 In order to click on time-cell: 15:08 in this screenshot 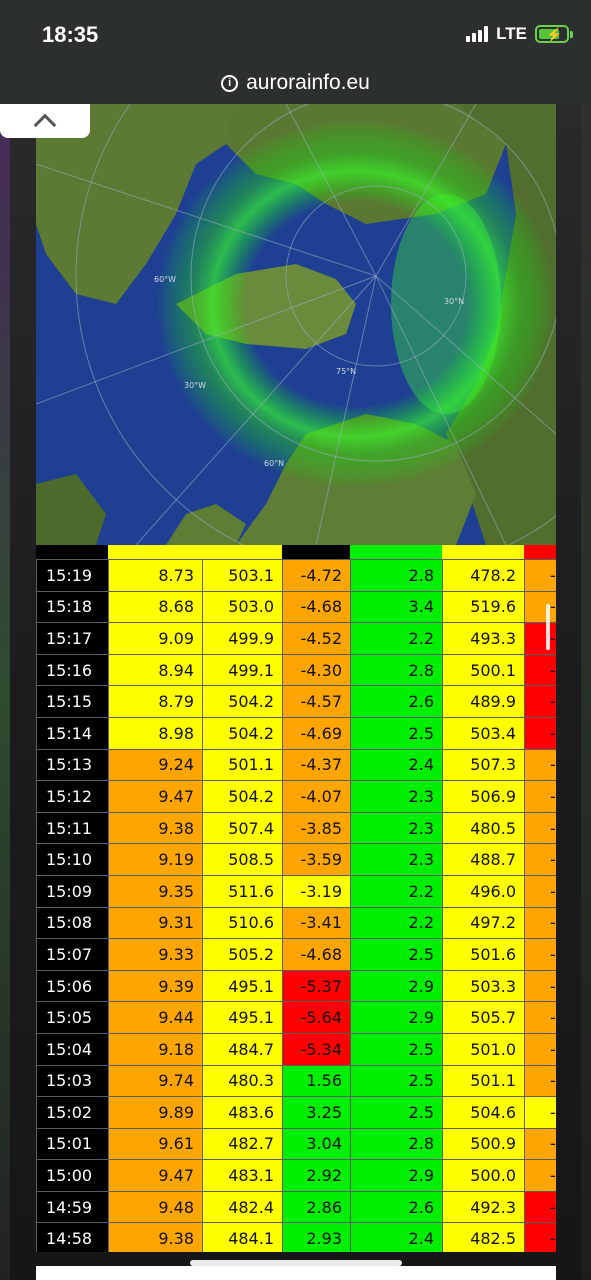, I will do `click(72, 923)`.